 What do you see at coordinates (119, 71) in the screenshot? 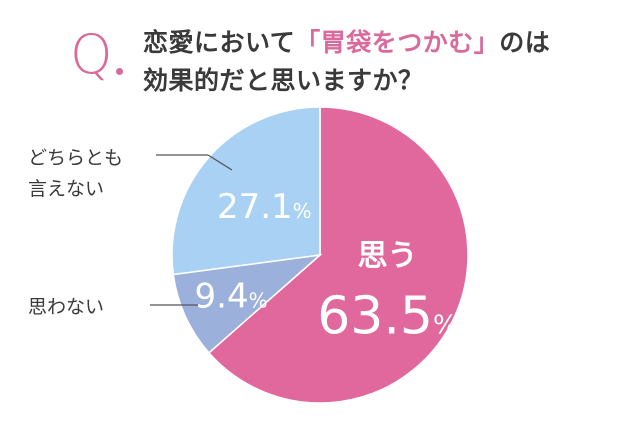
I see `q-dot-icon` at bounding box center [119, 71].